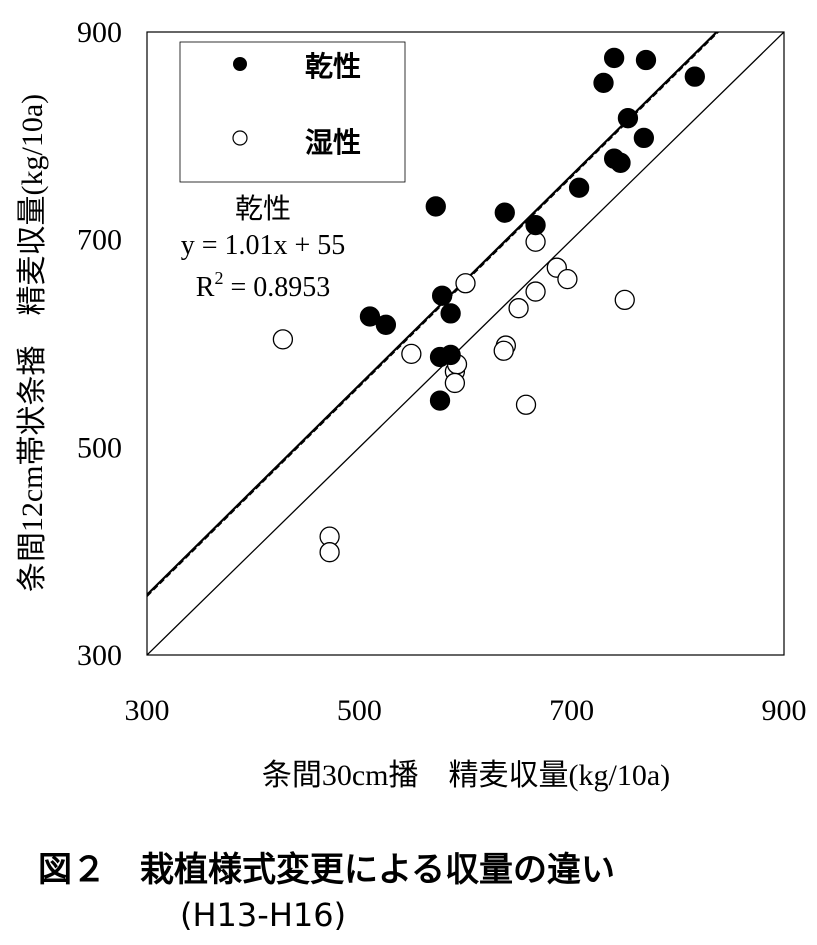 This screenshot has width=817, height=945. I want to click on r2-superscript: 2, so click(218, 278).